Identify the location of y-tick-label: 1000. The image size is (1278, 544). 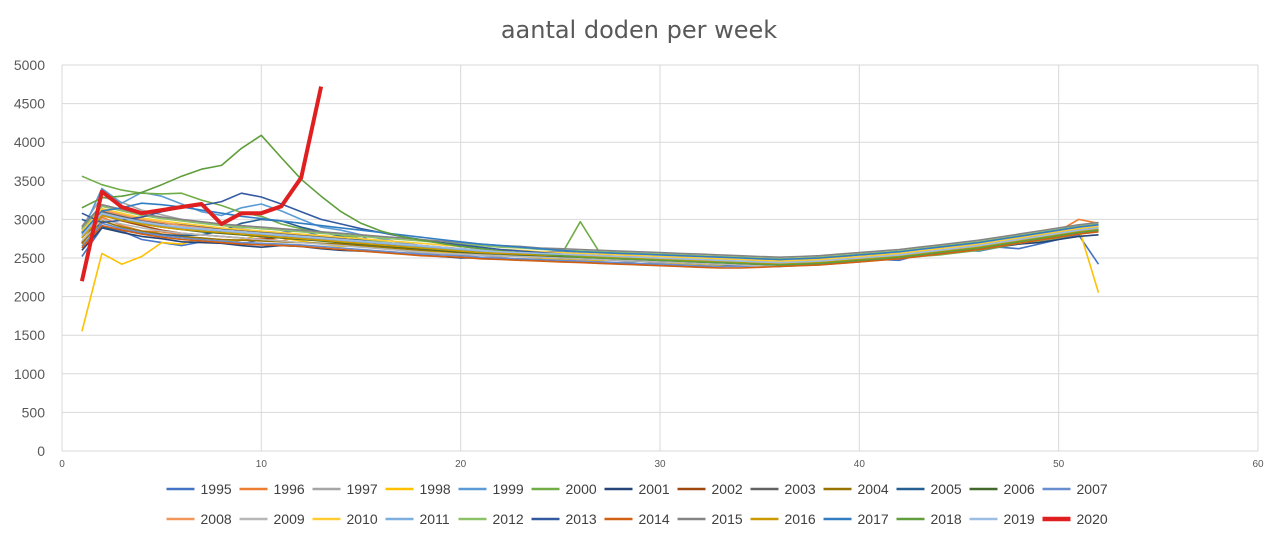
(29, 374).